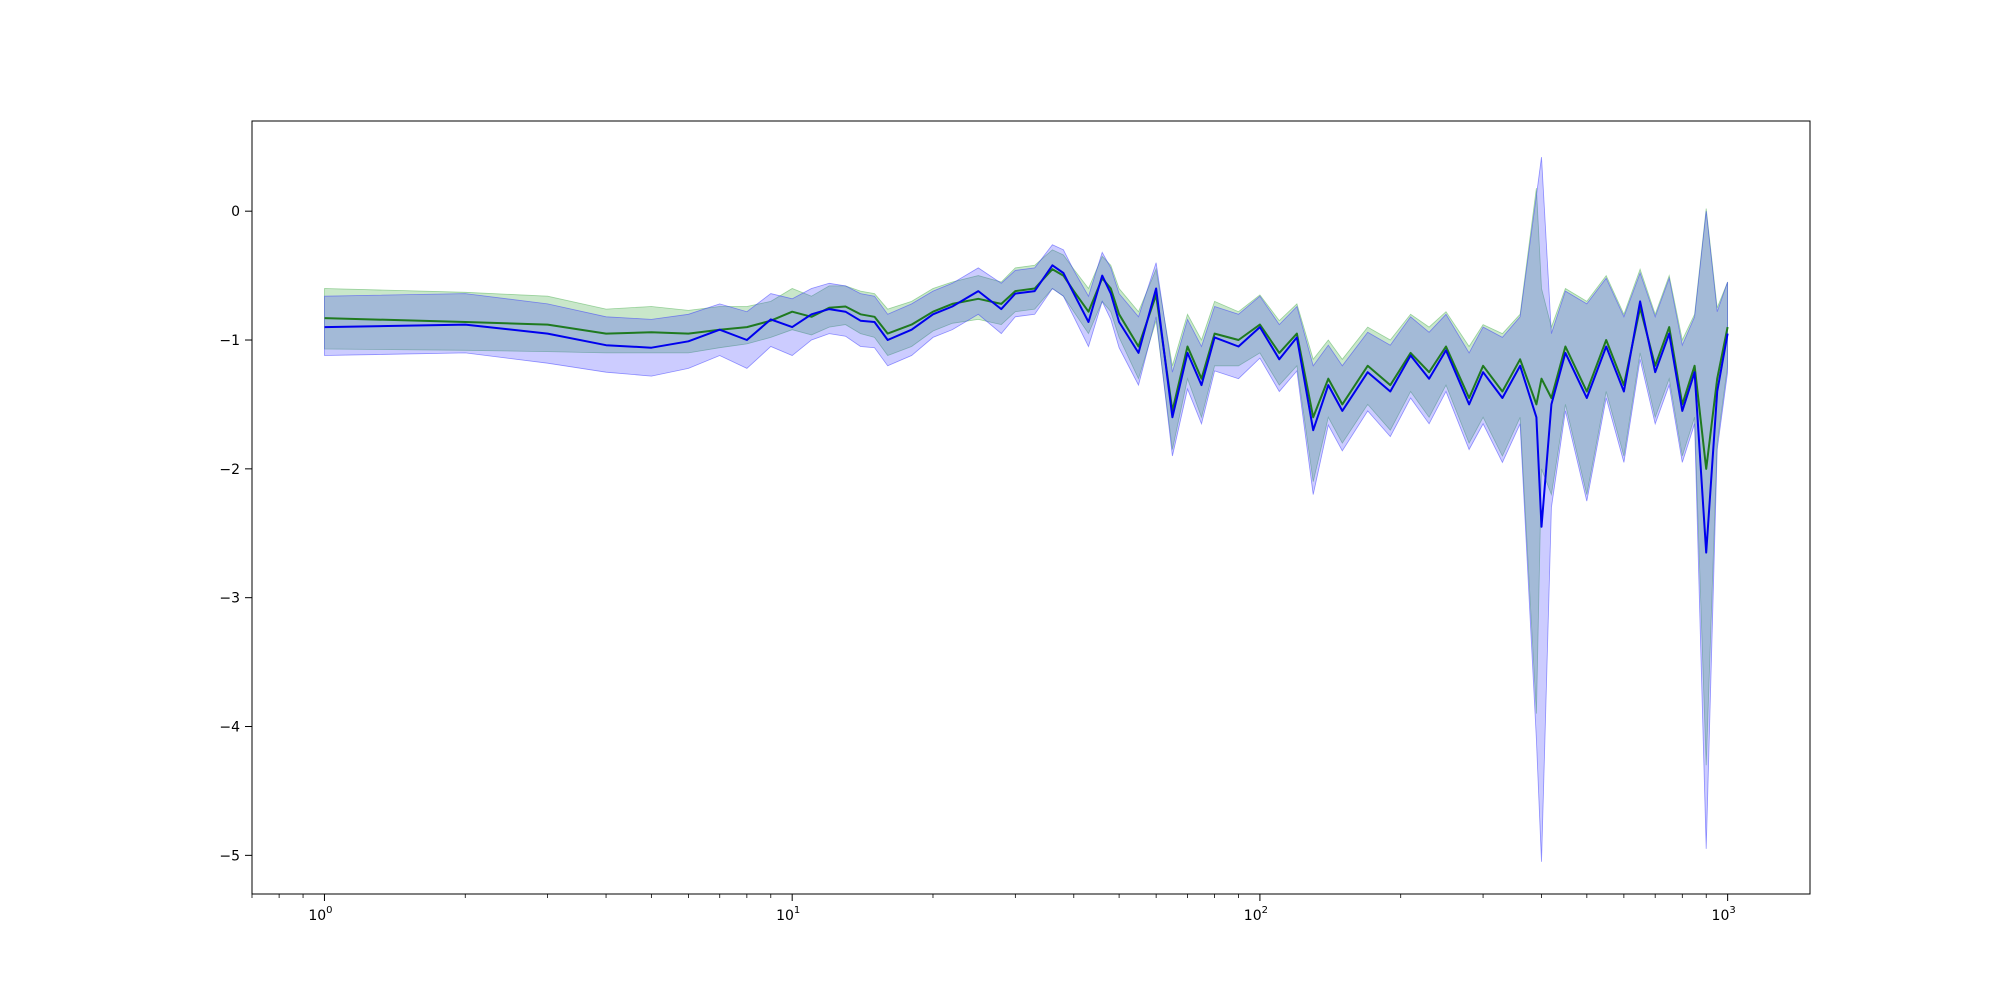  I want to click on x-tick-label: 10³, so click(1724, 914).